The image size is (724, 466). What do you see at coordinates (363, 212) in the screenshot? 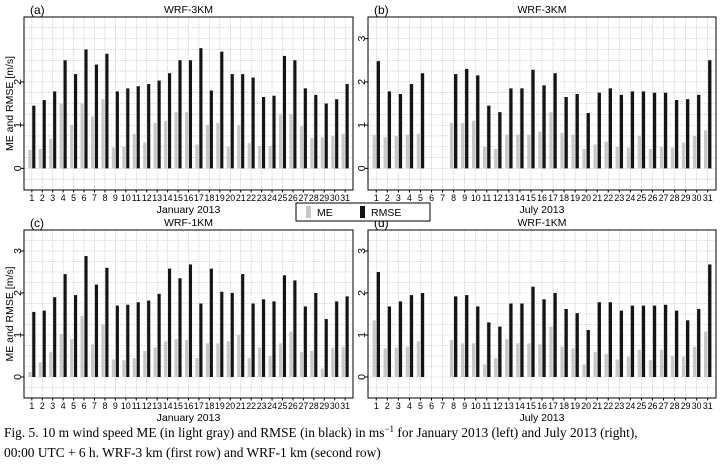
I see `legend: ME RMSE` at bounding box center [363, 212].